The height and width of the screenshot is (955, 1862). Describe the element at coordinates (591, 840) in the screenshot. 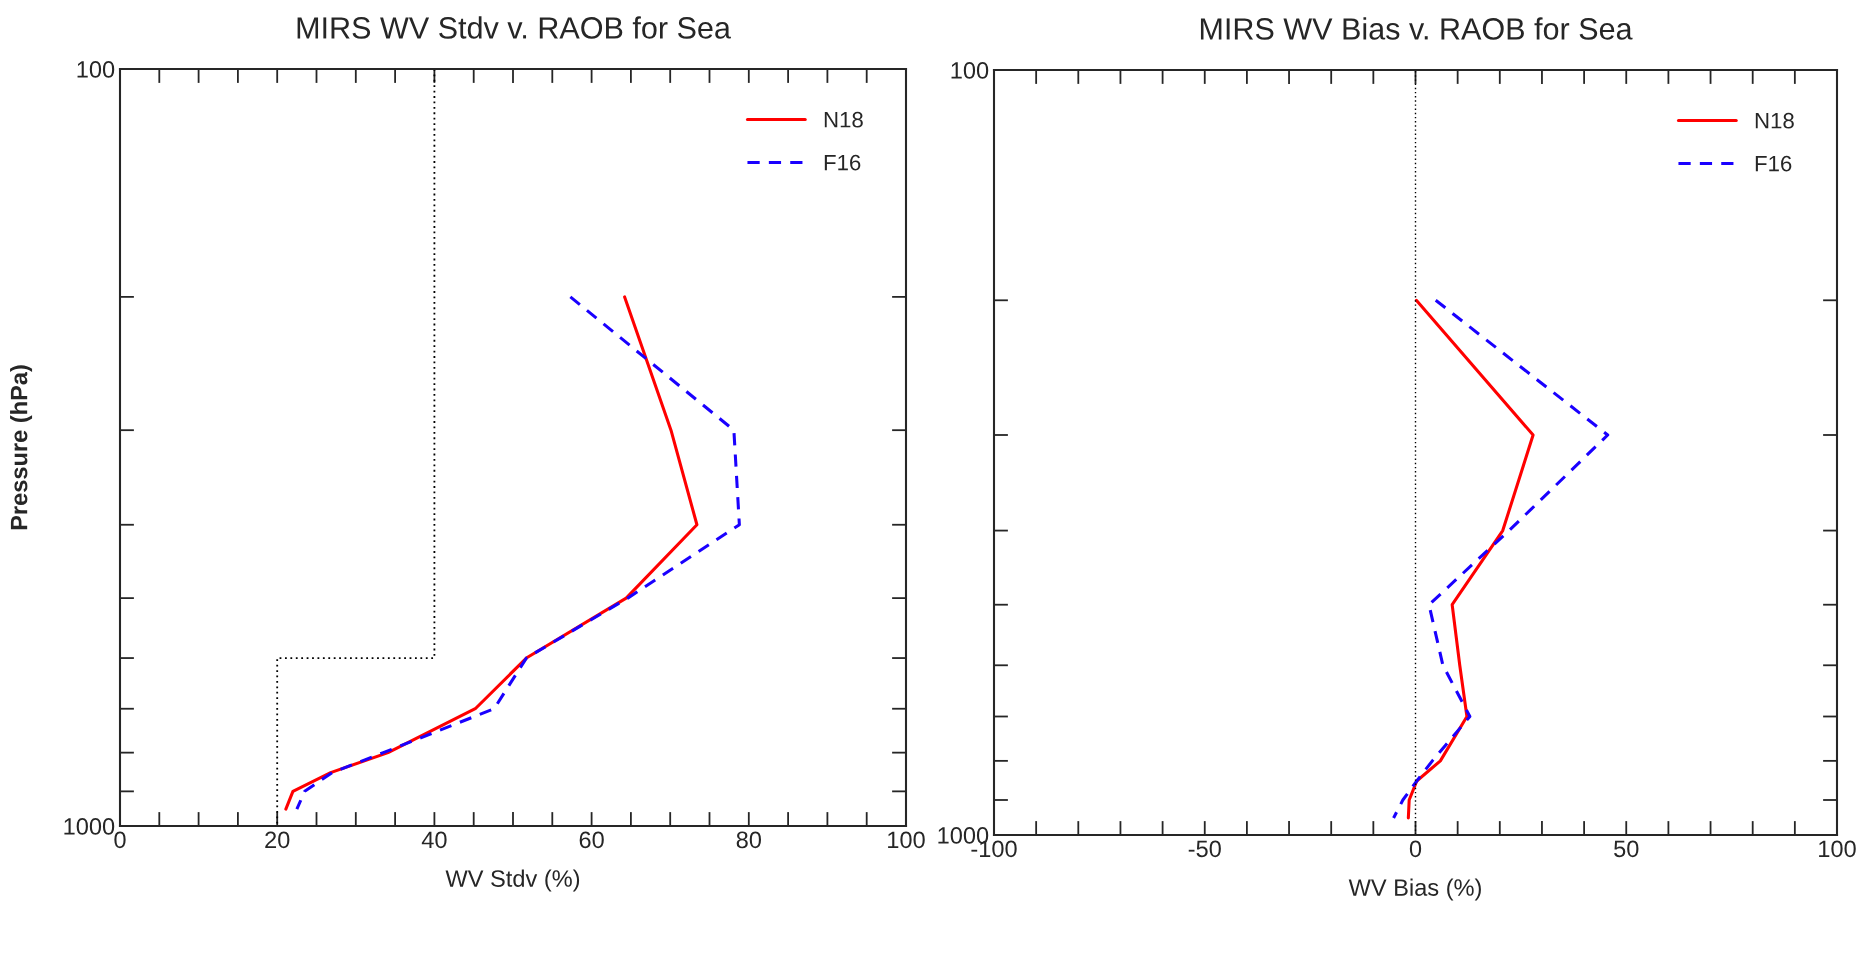

I see `x-tick-label: 60` at that location.